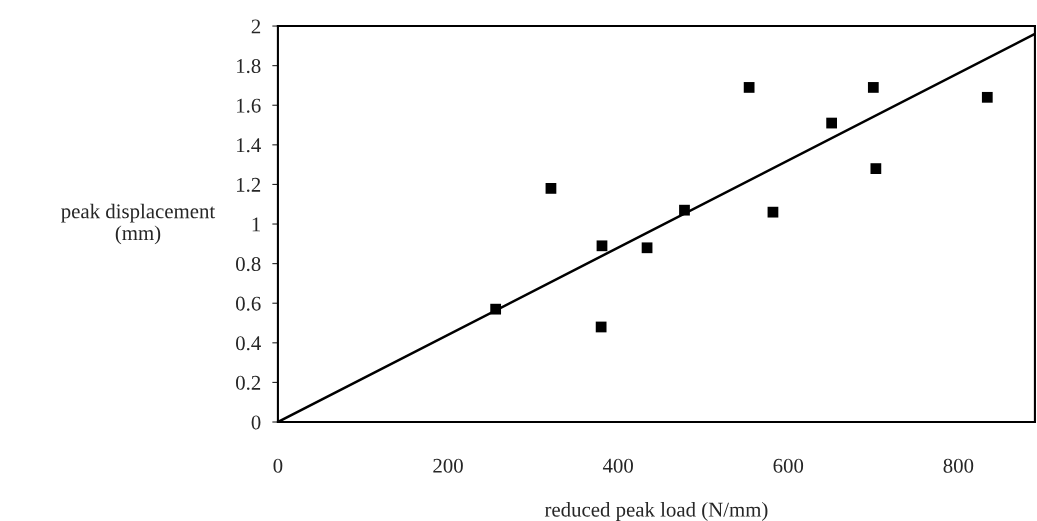 This screenshot has height=521, width=1037. Describe the element at coordinates (656, 511) in the screenshot. I see `x-axis-title: reduced peak load (N/mm)` at that location.